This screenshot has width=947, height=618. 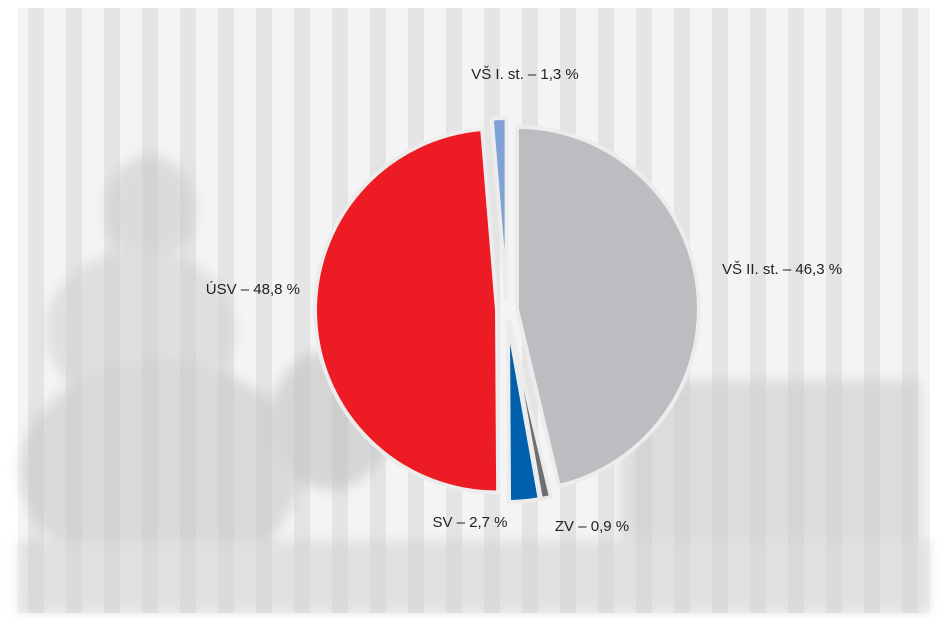 What do you see at coordinates (525, 74) in the screenshot?
I see `slice-label: VŠ I. st. – 1,3 %` at bounding box center [525, 74].